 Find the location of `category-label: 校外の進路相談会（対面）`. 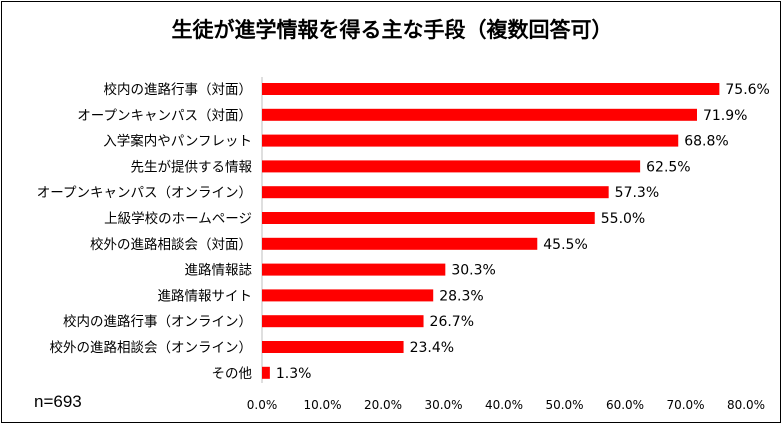

category-label: 校外の進路相談会（対面） is located at coordinates (171, 244).